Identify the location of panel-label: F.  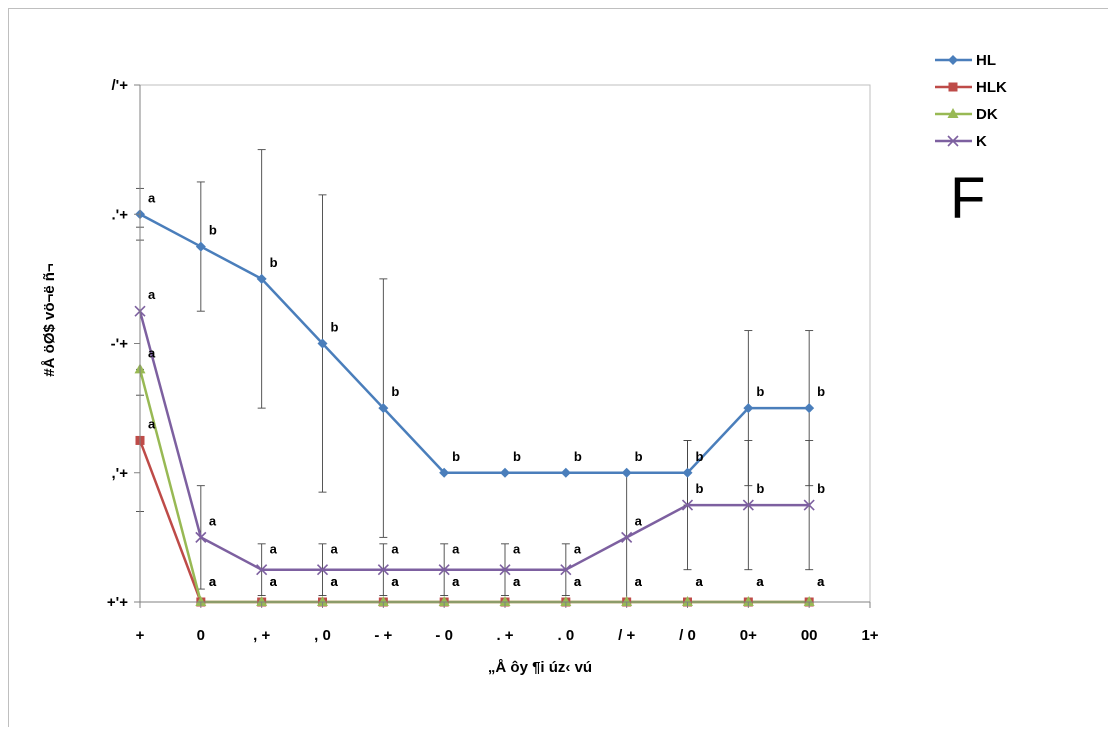
(967, 198).